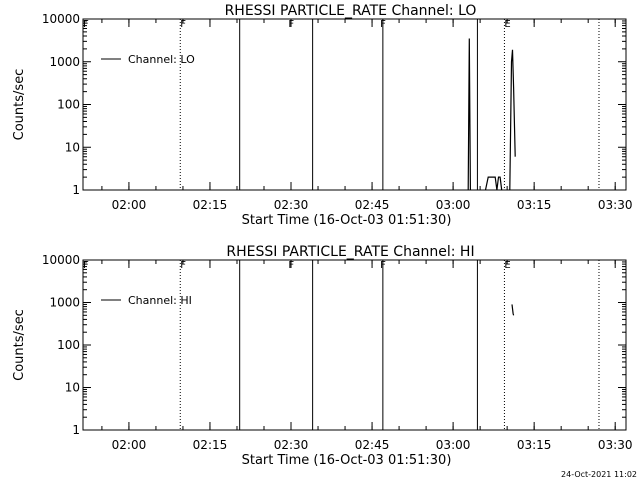  I want to click on legend-label: Channel: LO, so click(161, 59).